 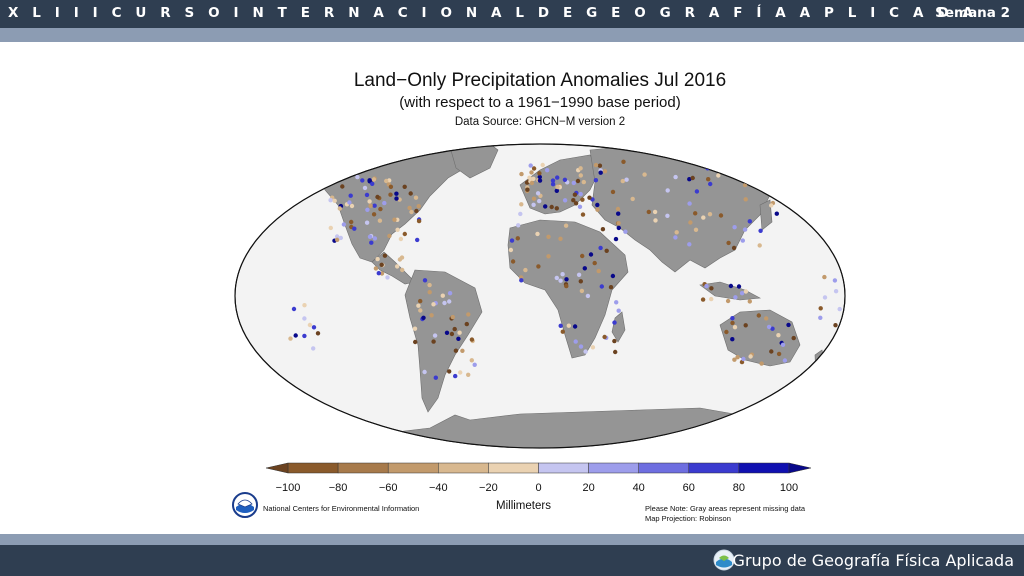 I want to click on land-antarctica, so click(x=540, y=427).